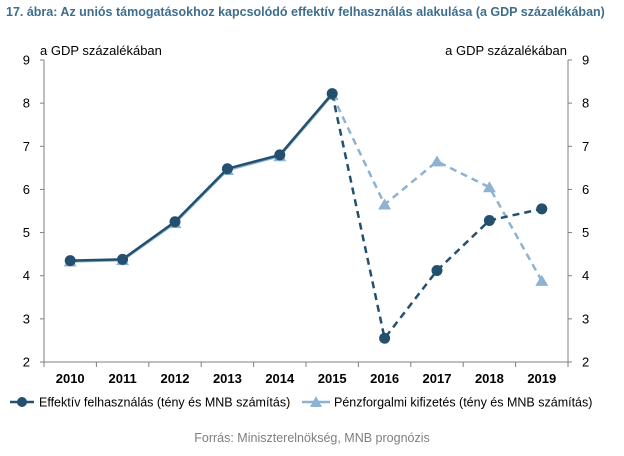 This screenshot has height=456, width=624. I want to click on right-y-tick-label: 8, so click(585, 103).